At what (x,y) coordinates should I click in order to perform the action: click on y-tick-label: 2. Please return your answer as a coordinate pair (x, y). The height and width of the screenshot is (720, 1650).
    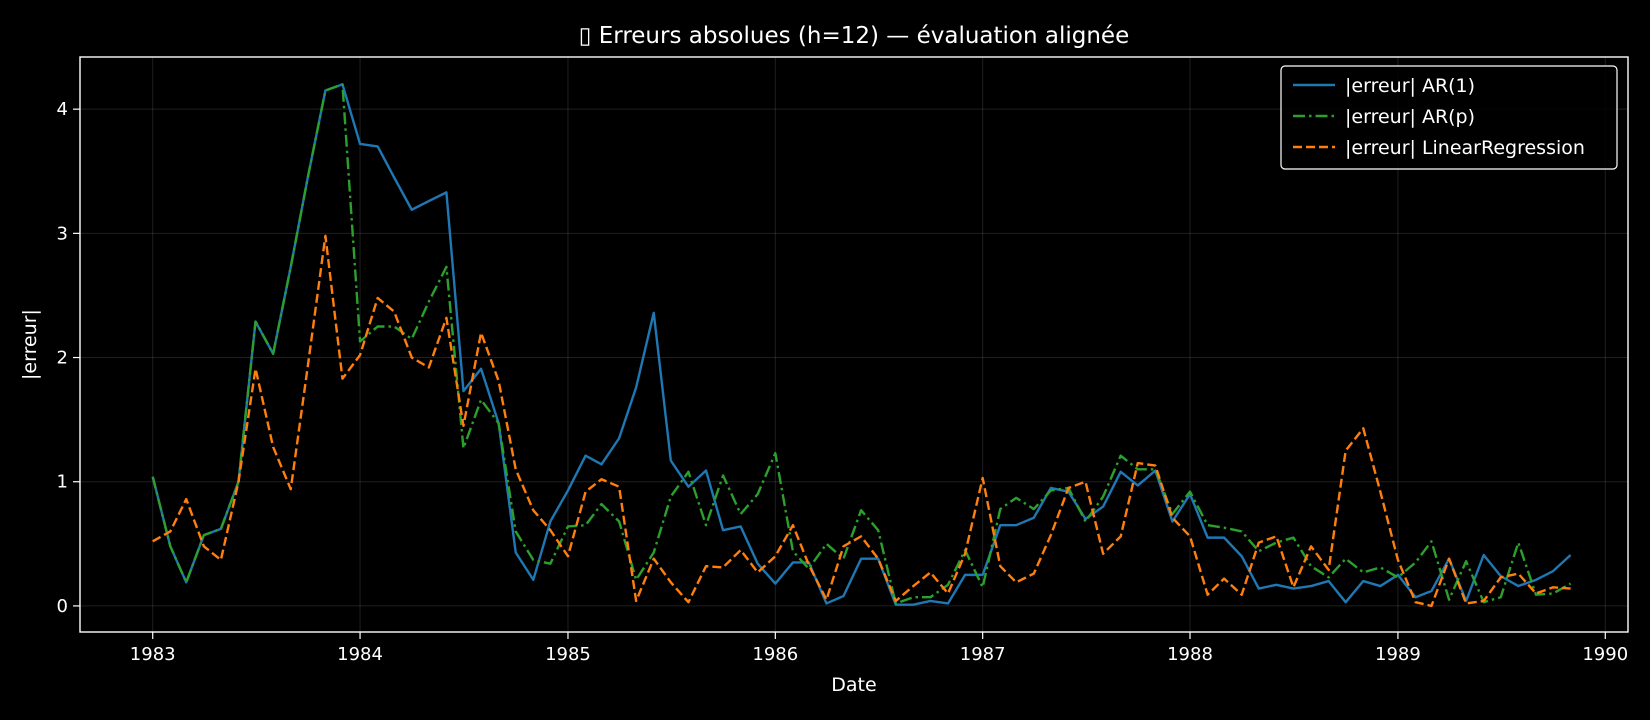
    Looking at the image, I should click on (62, 358).